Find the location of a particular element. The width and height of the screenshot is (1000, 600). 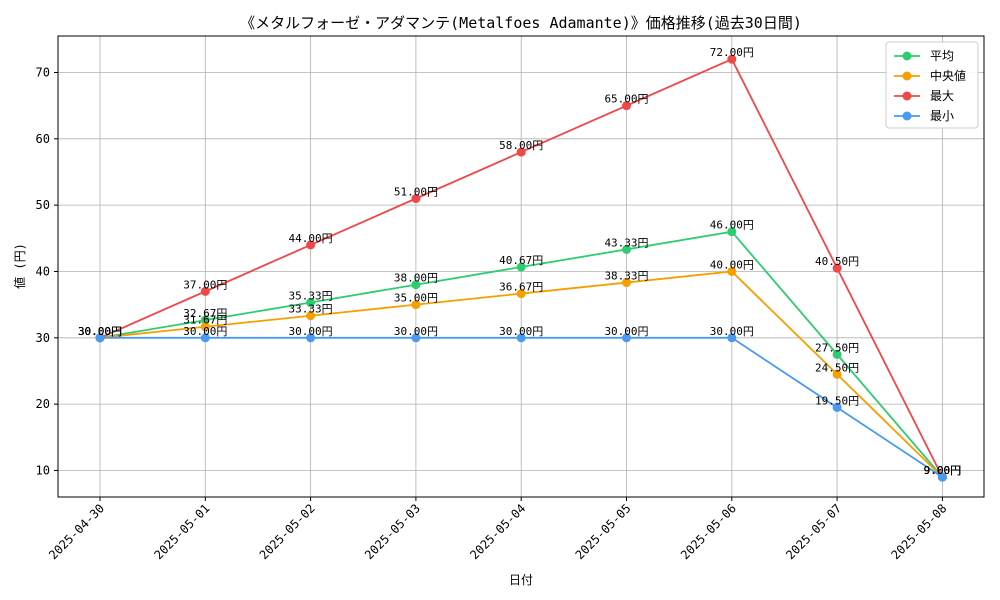

legend-label: 最大 is located at coordinates (942, 96).